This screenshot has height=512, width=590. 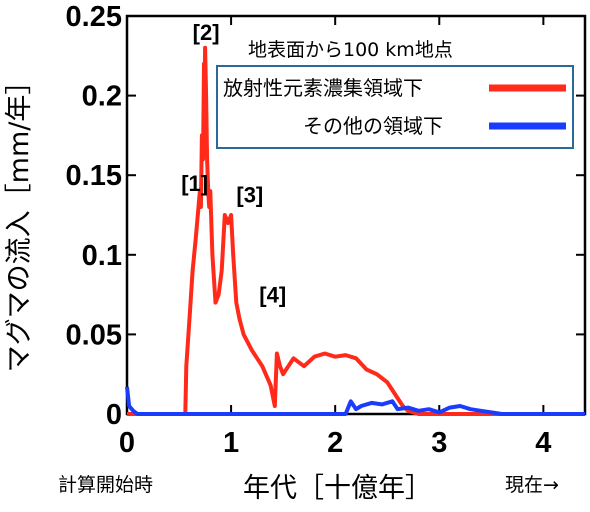 I want to click on y-axis-title: マグマの流入［mm/年］, so click(x=19, y=220).